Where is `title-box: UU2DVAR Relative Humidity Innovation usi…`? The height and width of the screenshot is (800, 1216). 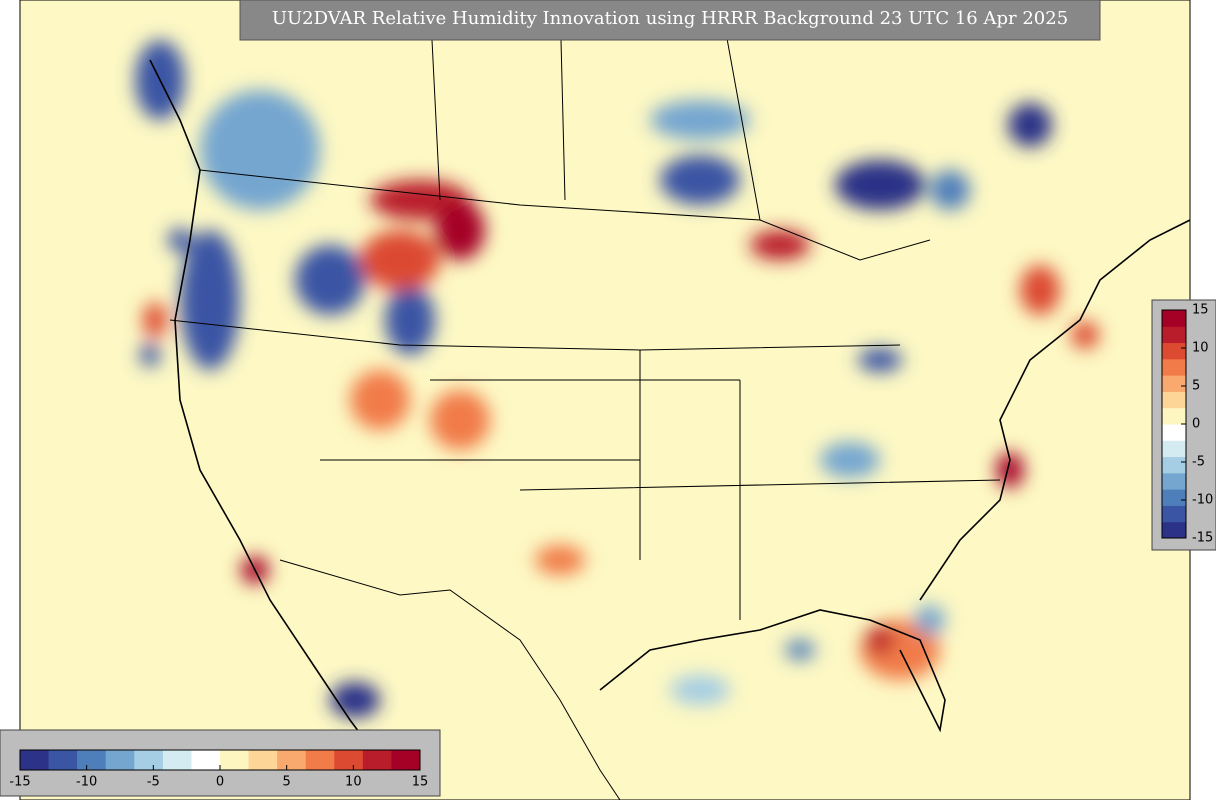 title-box: UU2DVAR Relative Humidity Innovation usi… is located at coordinates (670, 20).